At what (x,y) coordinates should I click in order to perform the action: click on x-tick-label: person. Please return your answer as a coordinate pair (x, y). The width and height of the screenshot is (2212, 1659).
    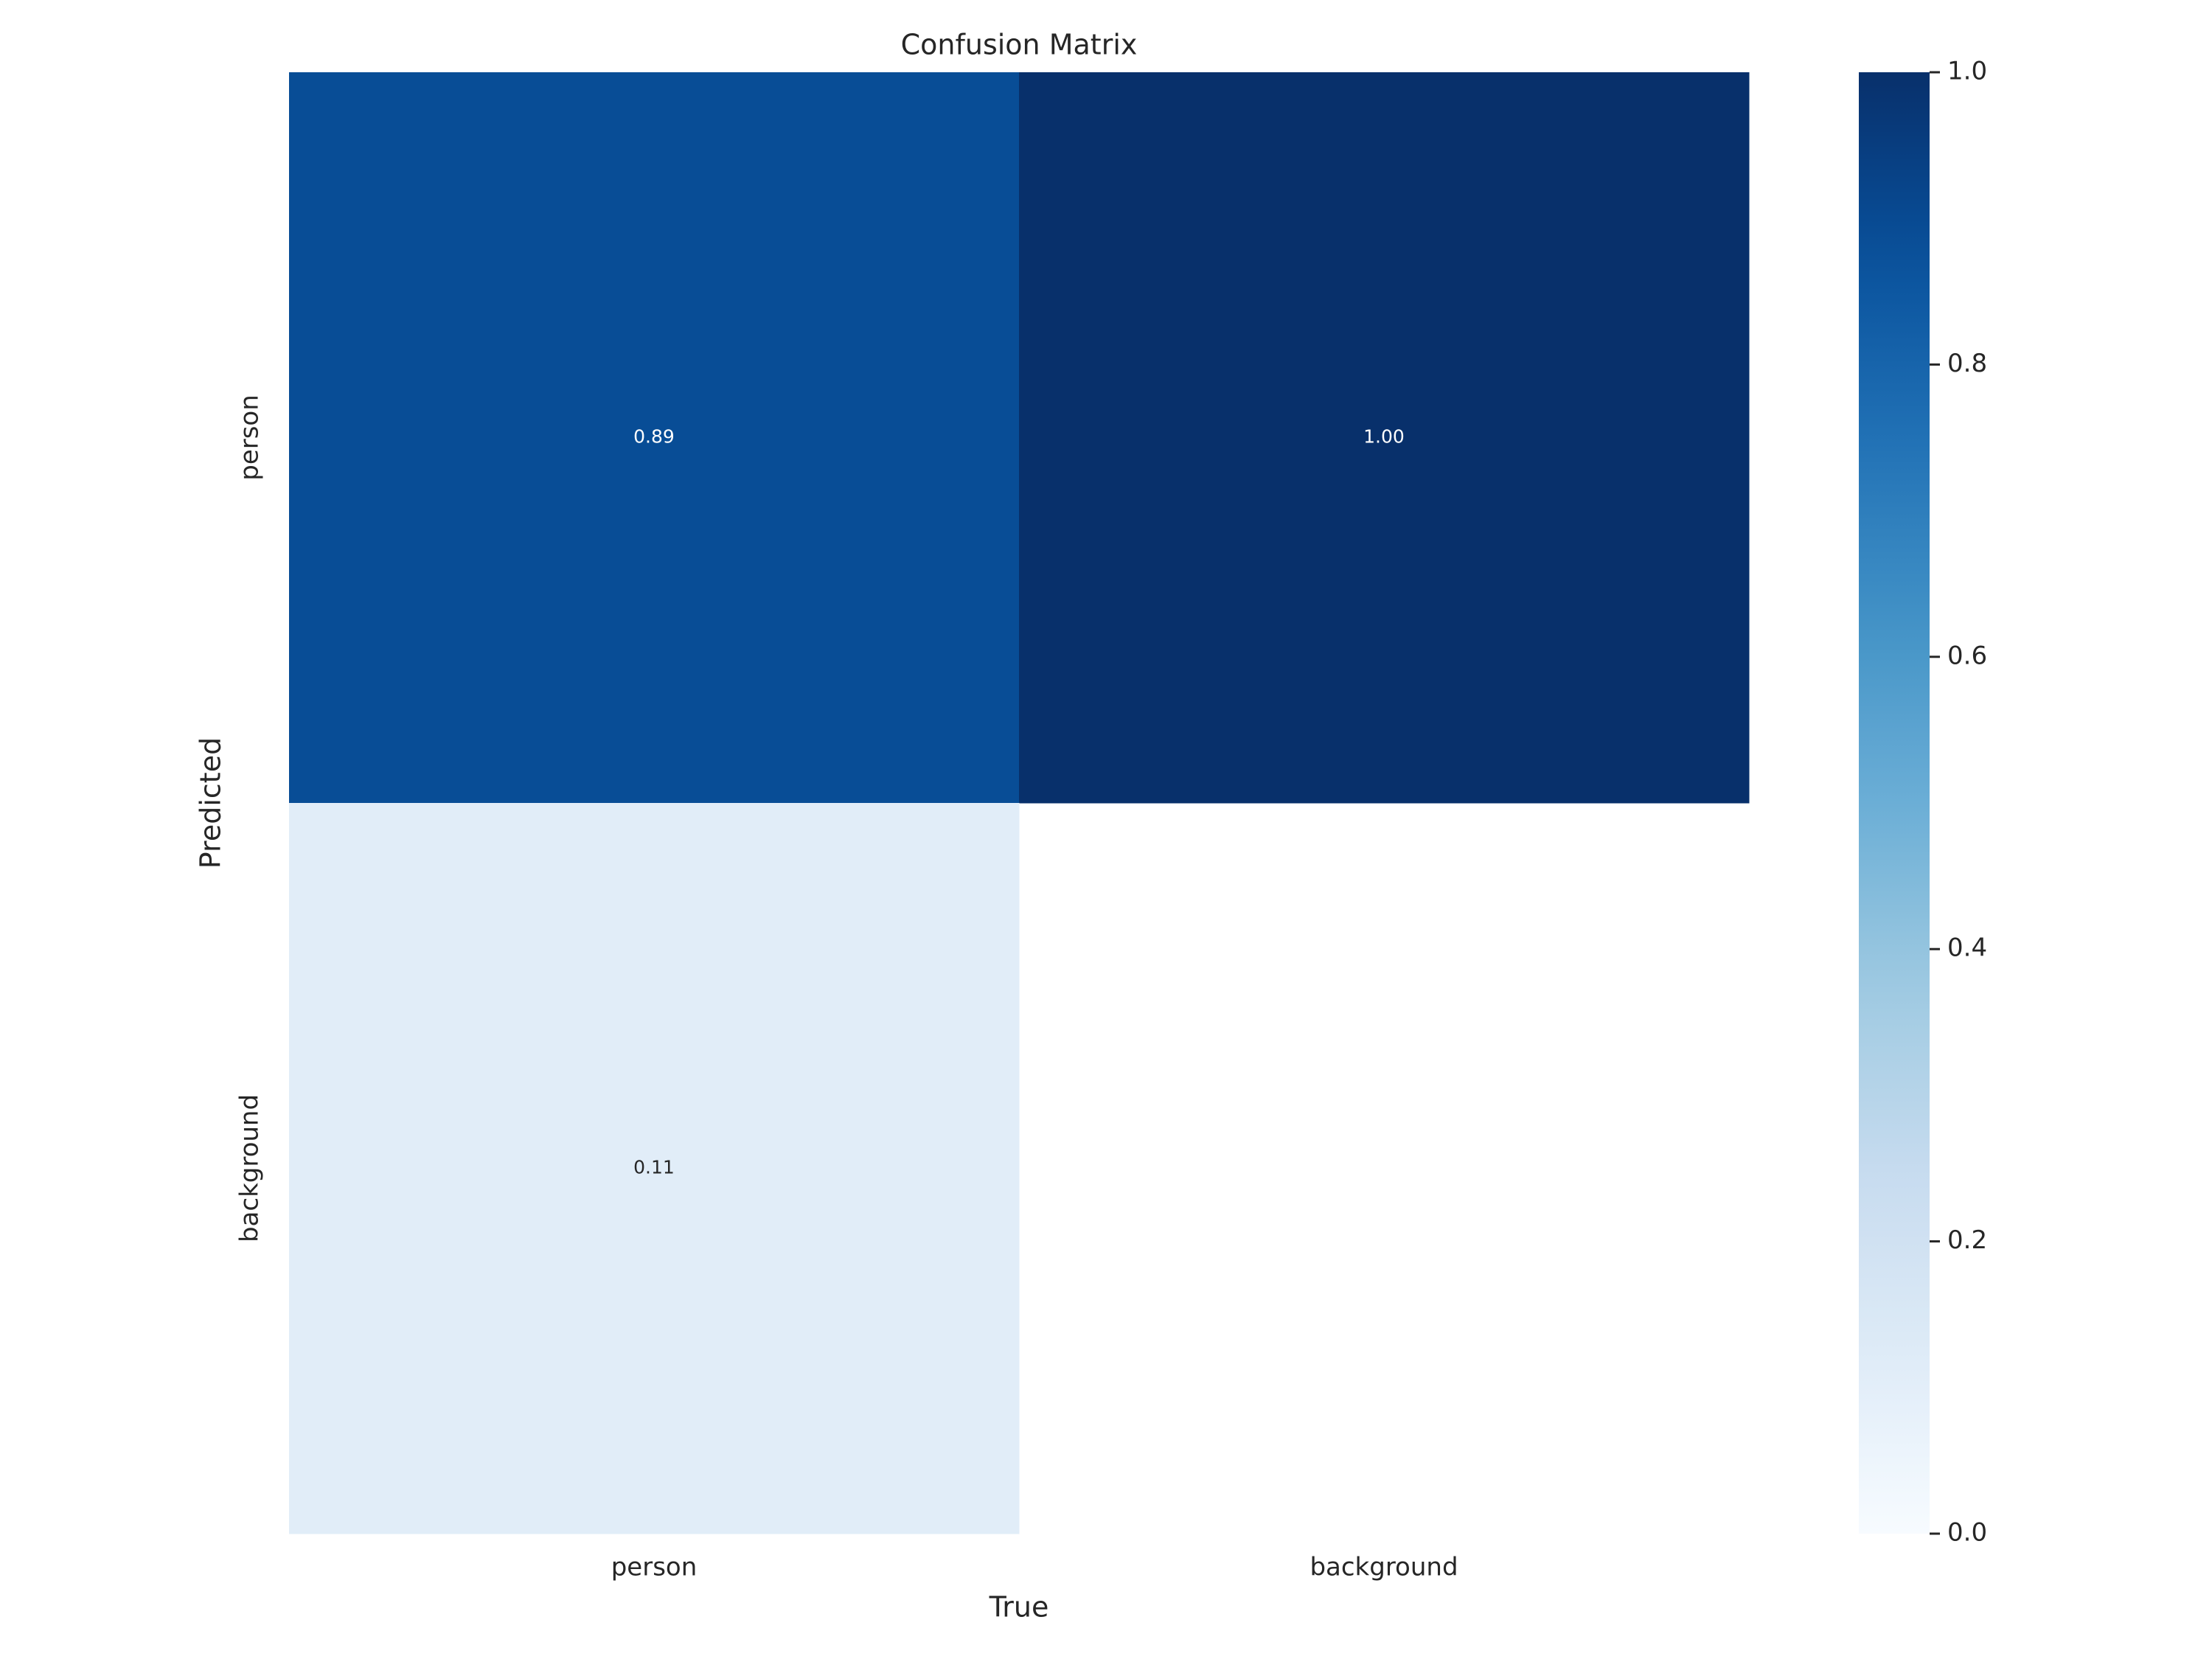
    Looking at the image, I should click on (654, 1567).